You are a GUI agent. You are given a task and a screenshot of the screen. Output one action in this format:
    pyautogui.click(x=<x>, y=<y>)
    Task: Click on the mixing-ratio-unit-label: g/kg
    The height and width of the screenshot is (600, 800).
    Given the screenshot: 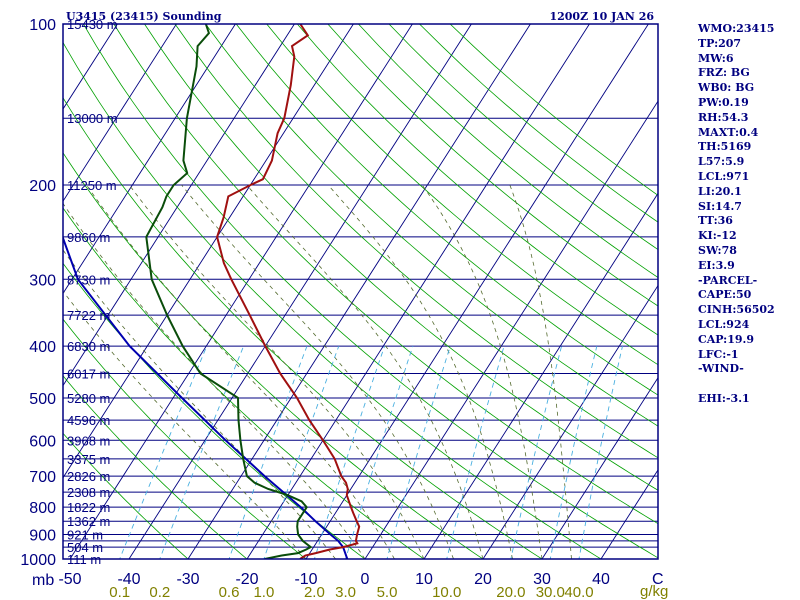 What is the action you would take?
    pyautogui.click(x=654, y=591)
    